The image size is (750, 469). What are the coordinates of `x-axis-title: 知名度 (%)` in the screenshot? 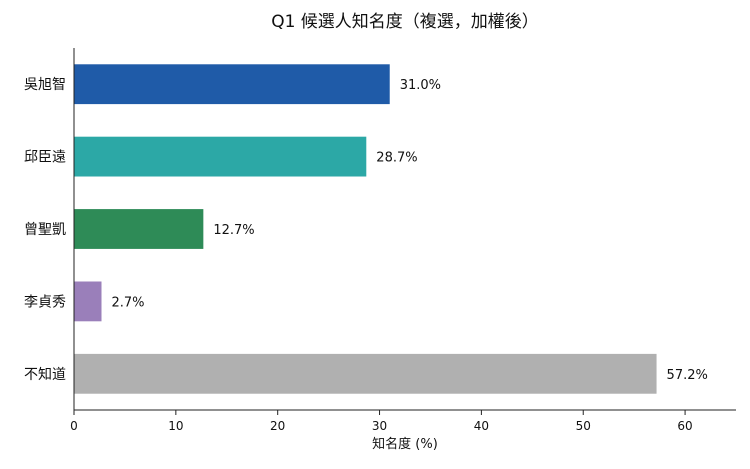 It's located at (405, 444).